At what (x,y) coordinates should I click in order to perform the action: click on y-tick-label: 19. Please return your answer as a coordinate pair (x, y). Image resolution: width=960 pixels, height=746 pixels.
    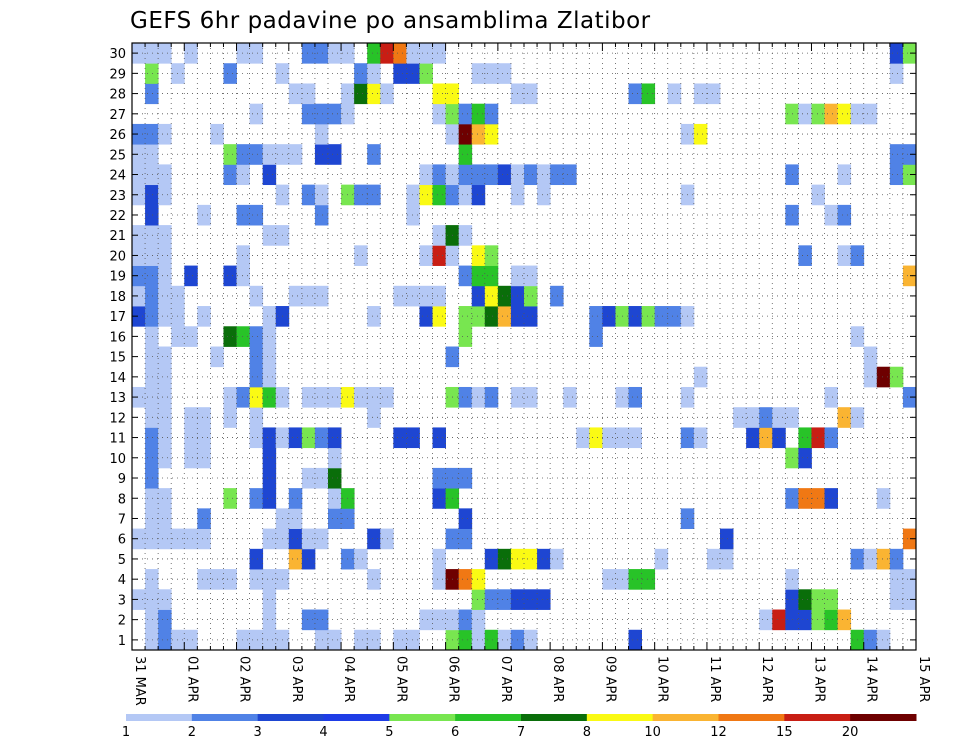
    Looking at the image, I should click on (117, 277).